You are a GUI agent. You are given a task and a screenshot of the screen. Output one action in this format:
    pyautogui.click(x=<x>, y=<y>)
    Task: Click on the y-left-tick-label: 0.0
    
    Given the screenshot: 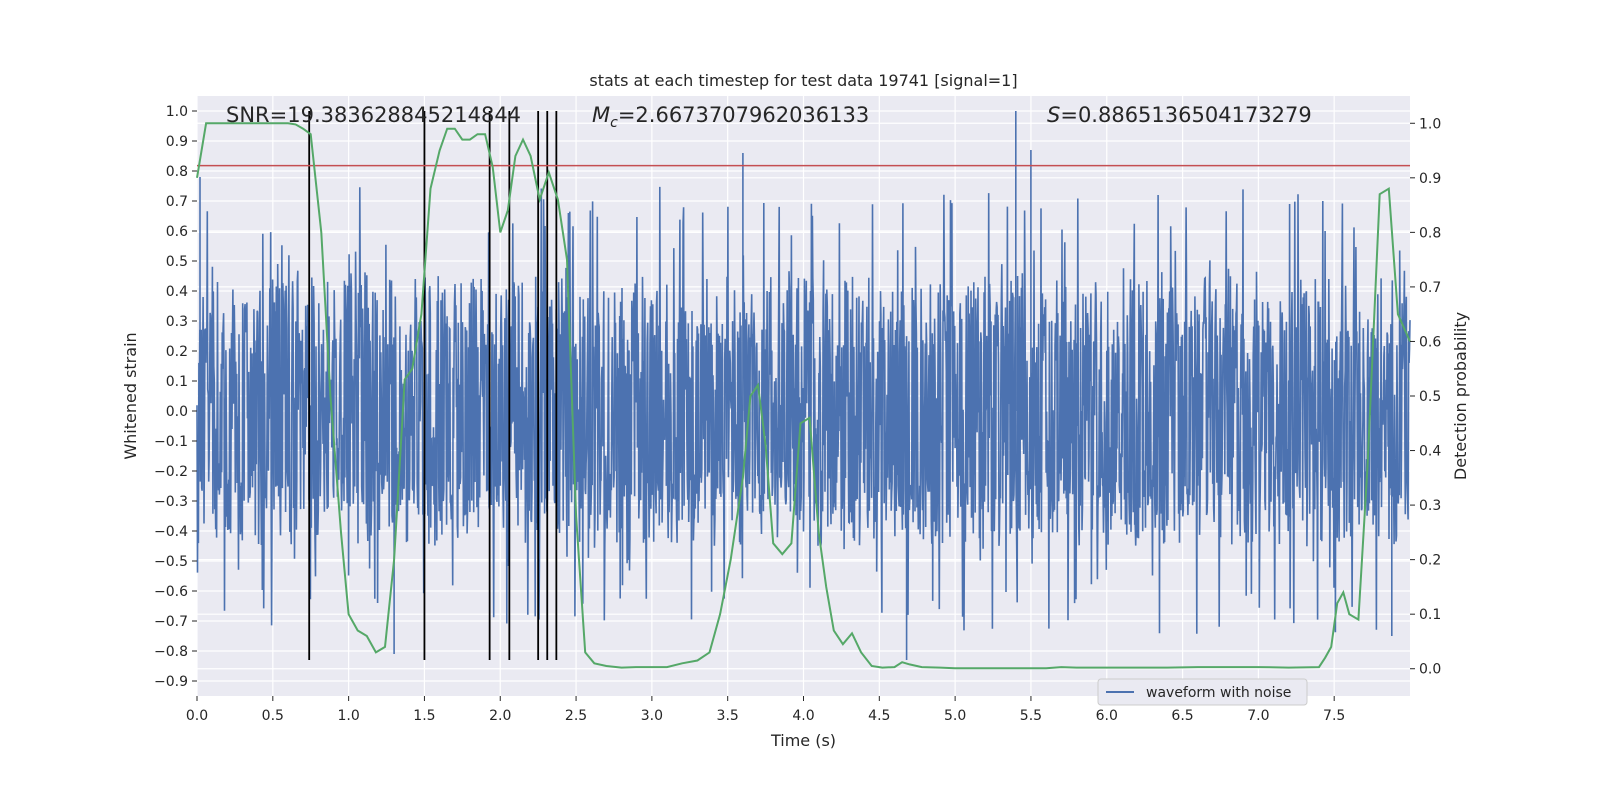 What is the action you would take?
    pyautogui.click(x=177, y=412)
    